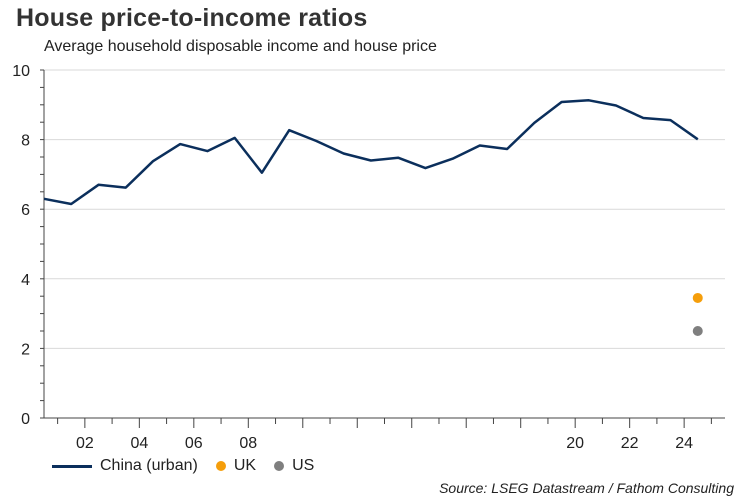  Describe the element at coordinates (25, 349) in the screenshot. I see `y-tick-label: 2` at that location.